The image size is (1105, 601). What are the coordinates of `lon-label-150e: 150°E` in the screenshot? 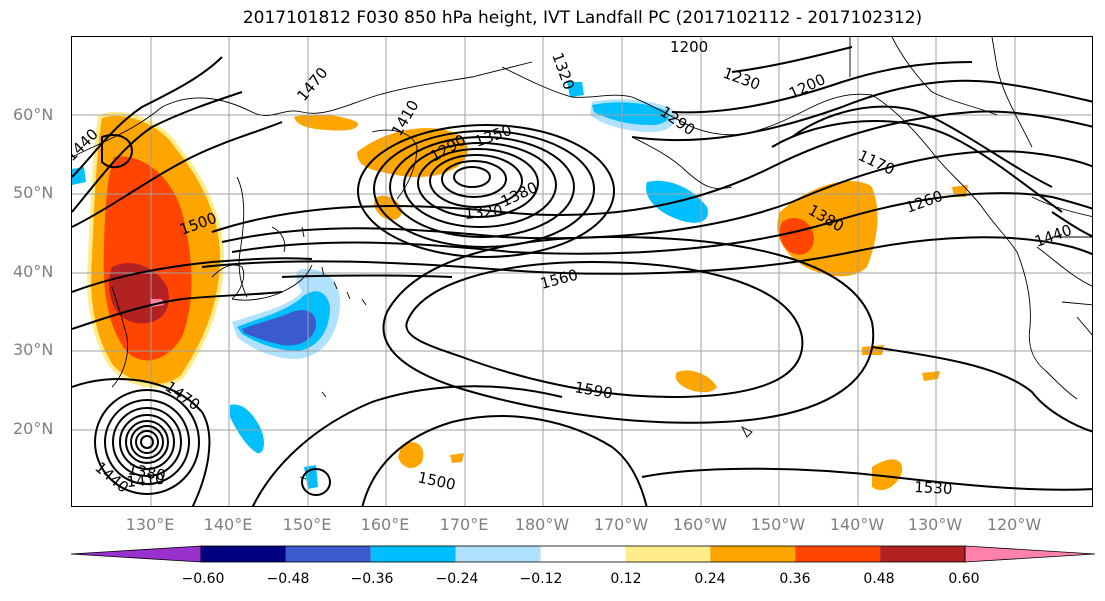 It's located at (307, 524).